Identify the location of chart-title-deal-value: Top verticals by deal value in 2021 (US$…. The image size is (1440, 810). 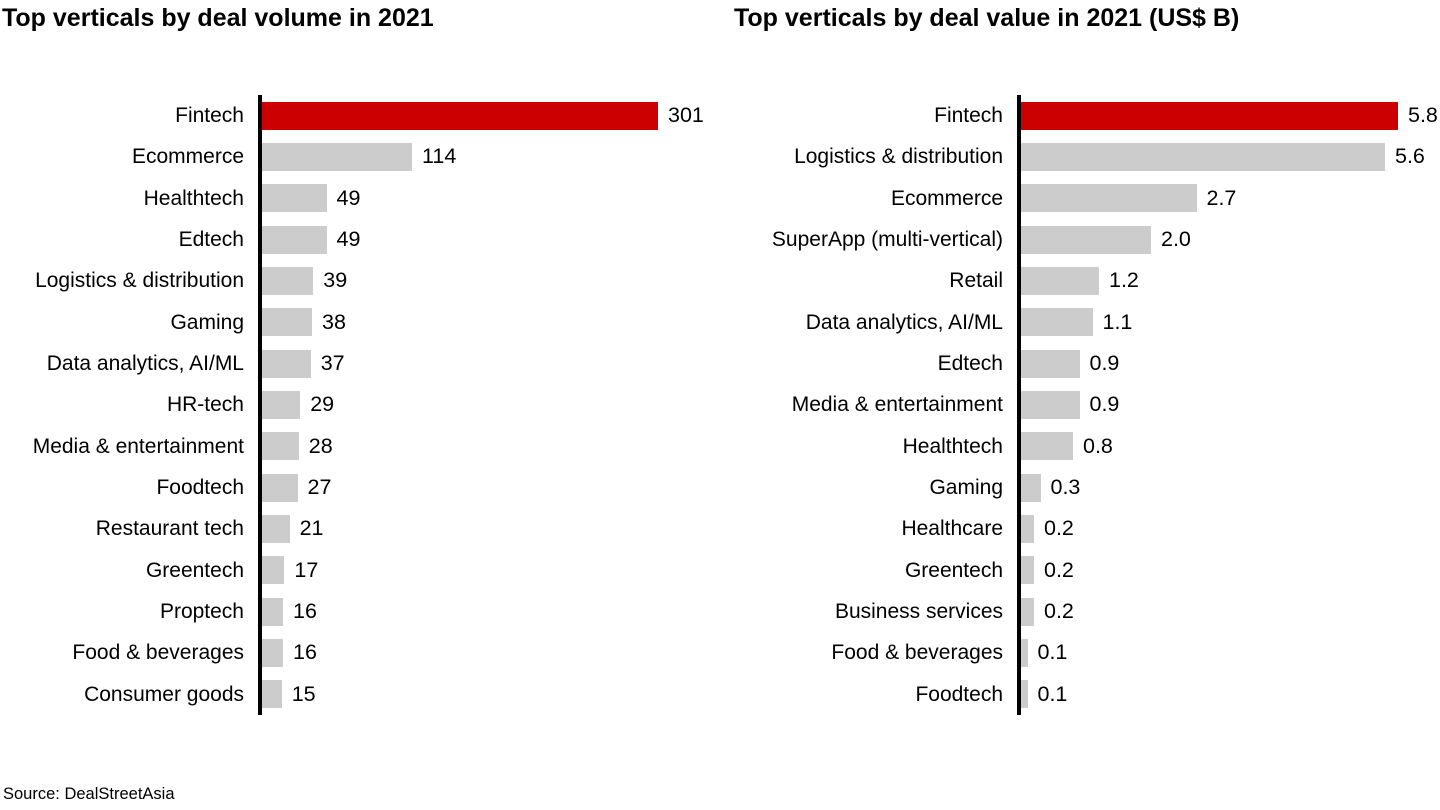
(987, 18).